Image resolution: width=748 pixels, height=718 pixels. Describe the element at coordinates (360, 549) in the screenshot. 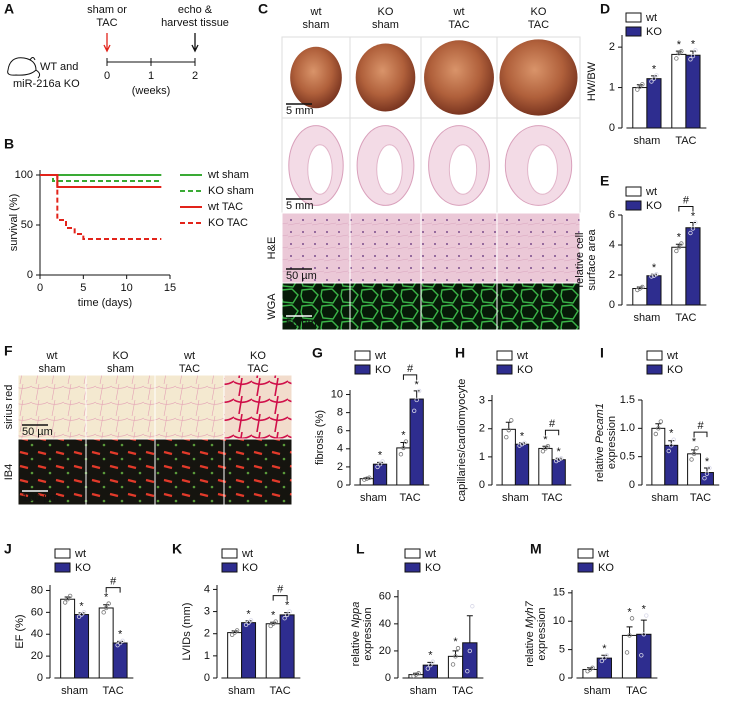

I see `panel-letter: L` at that location.